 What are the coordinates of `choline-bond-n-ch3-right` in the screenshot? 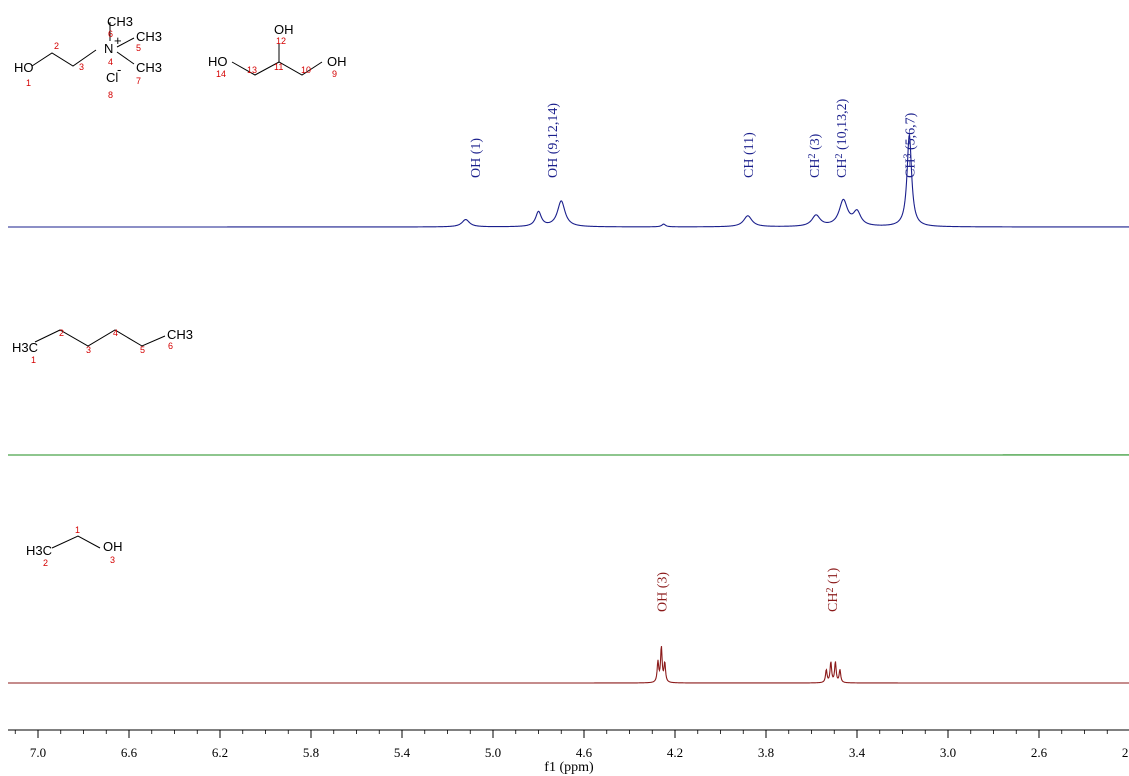 It's located at (125, 42).